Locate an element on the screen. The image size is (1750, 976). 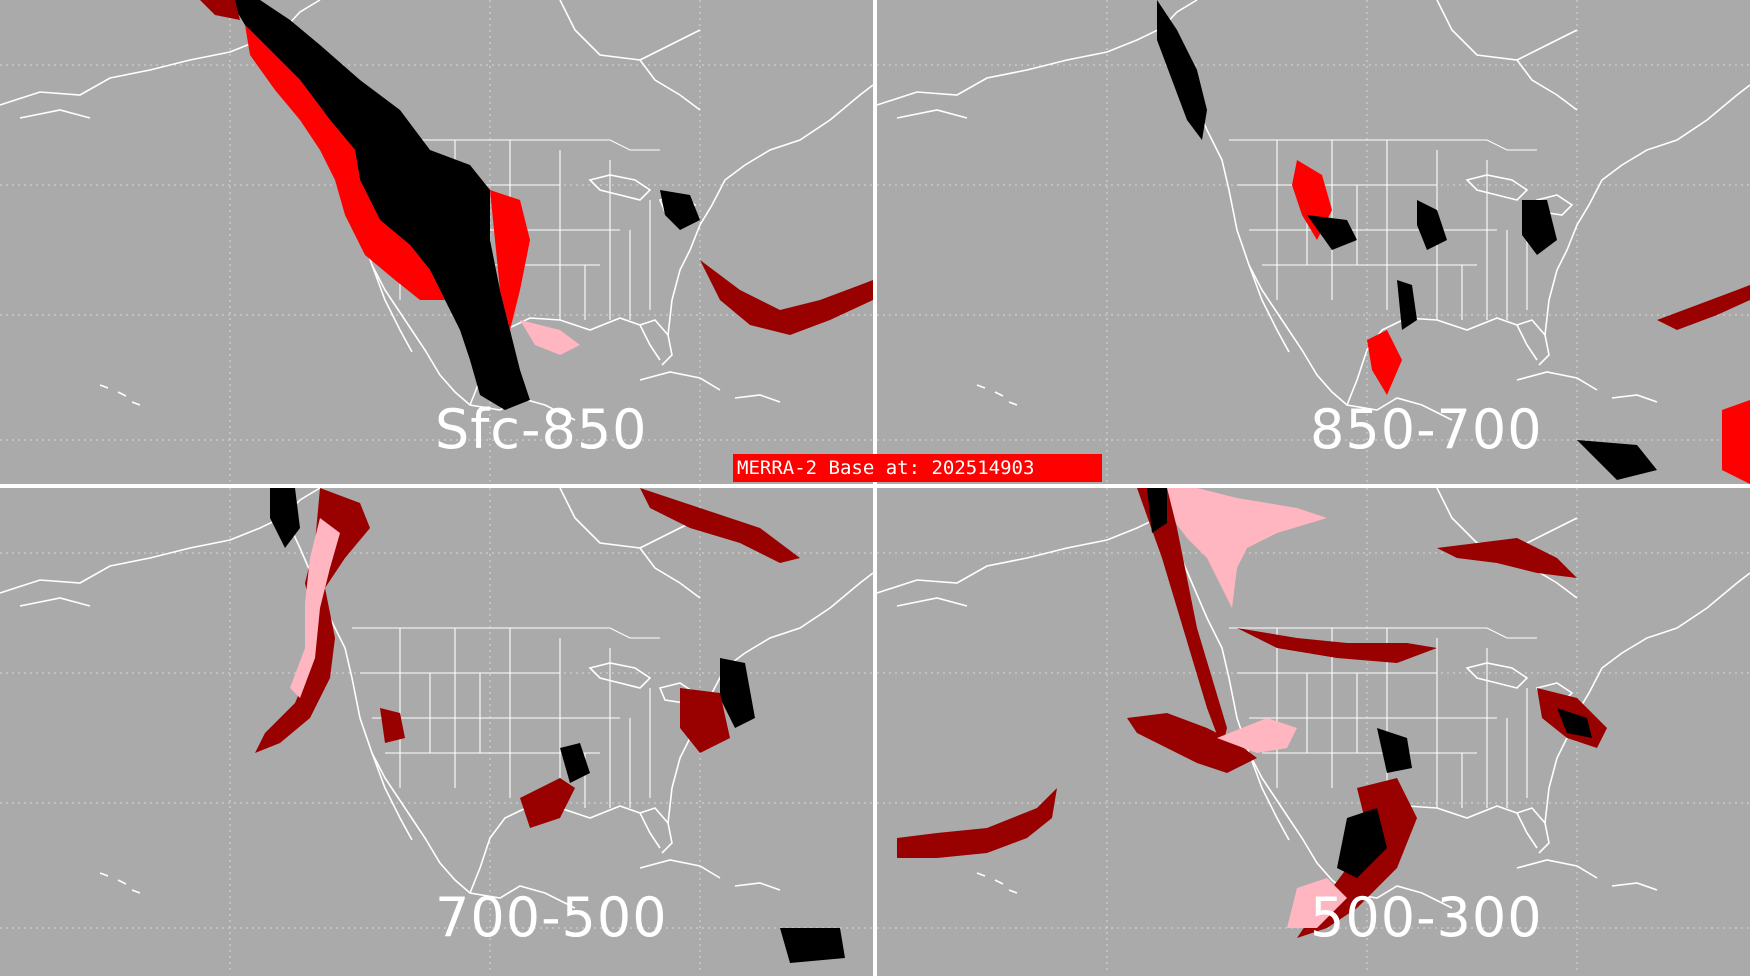
black-field-bc-coast is located at coordinates (285, 518).